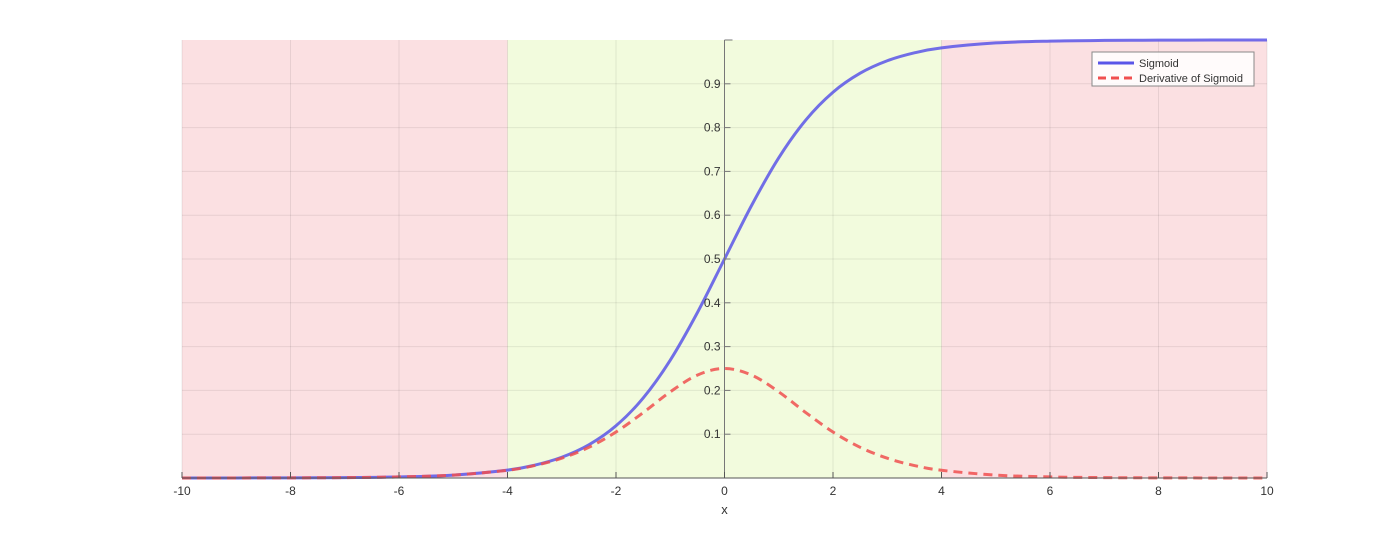 This screenshot has height=536, width=1400. Describe the element at coordinates (724, 509) in the screenshot. I see `x-axis-label: x` at that location.